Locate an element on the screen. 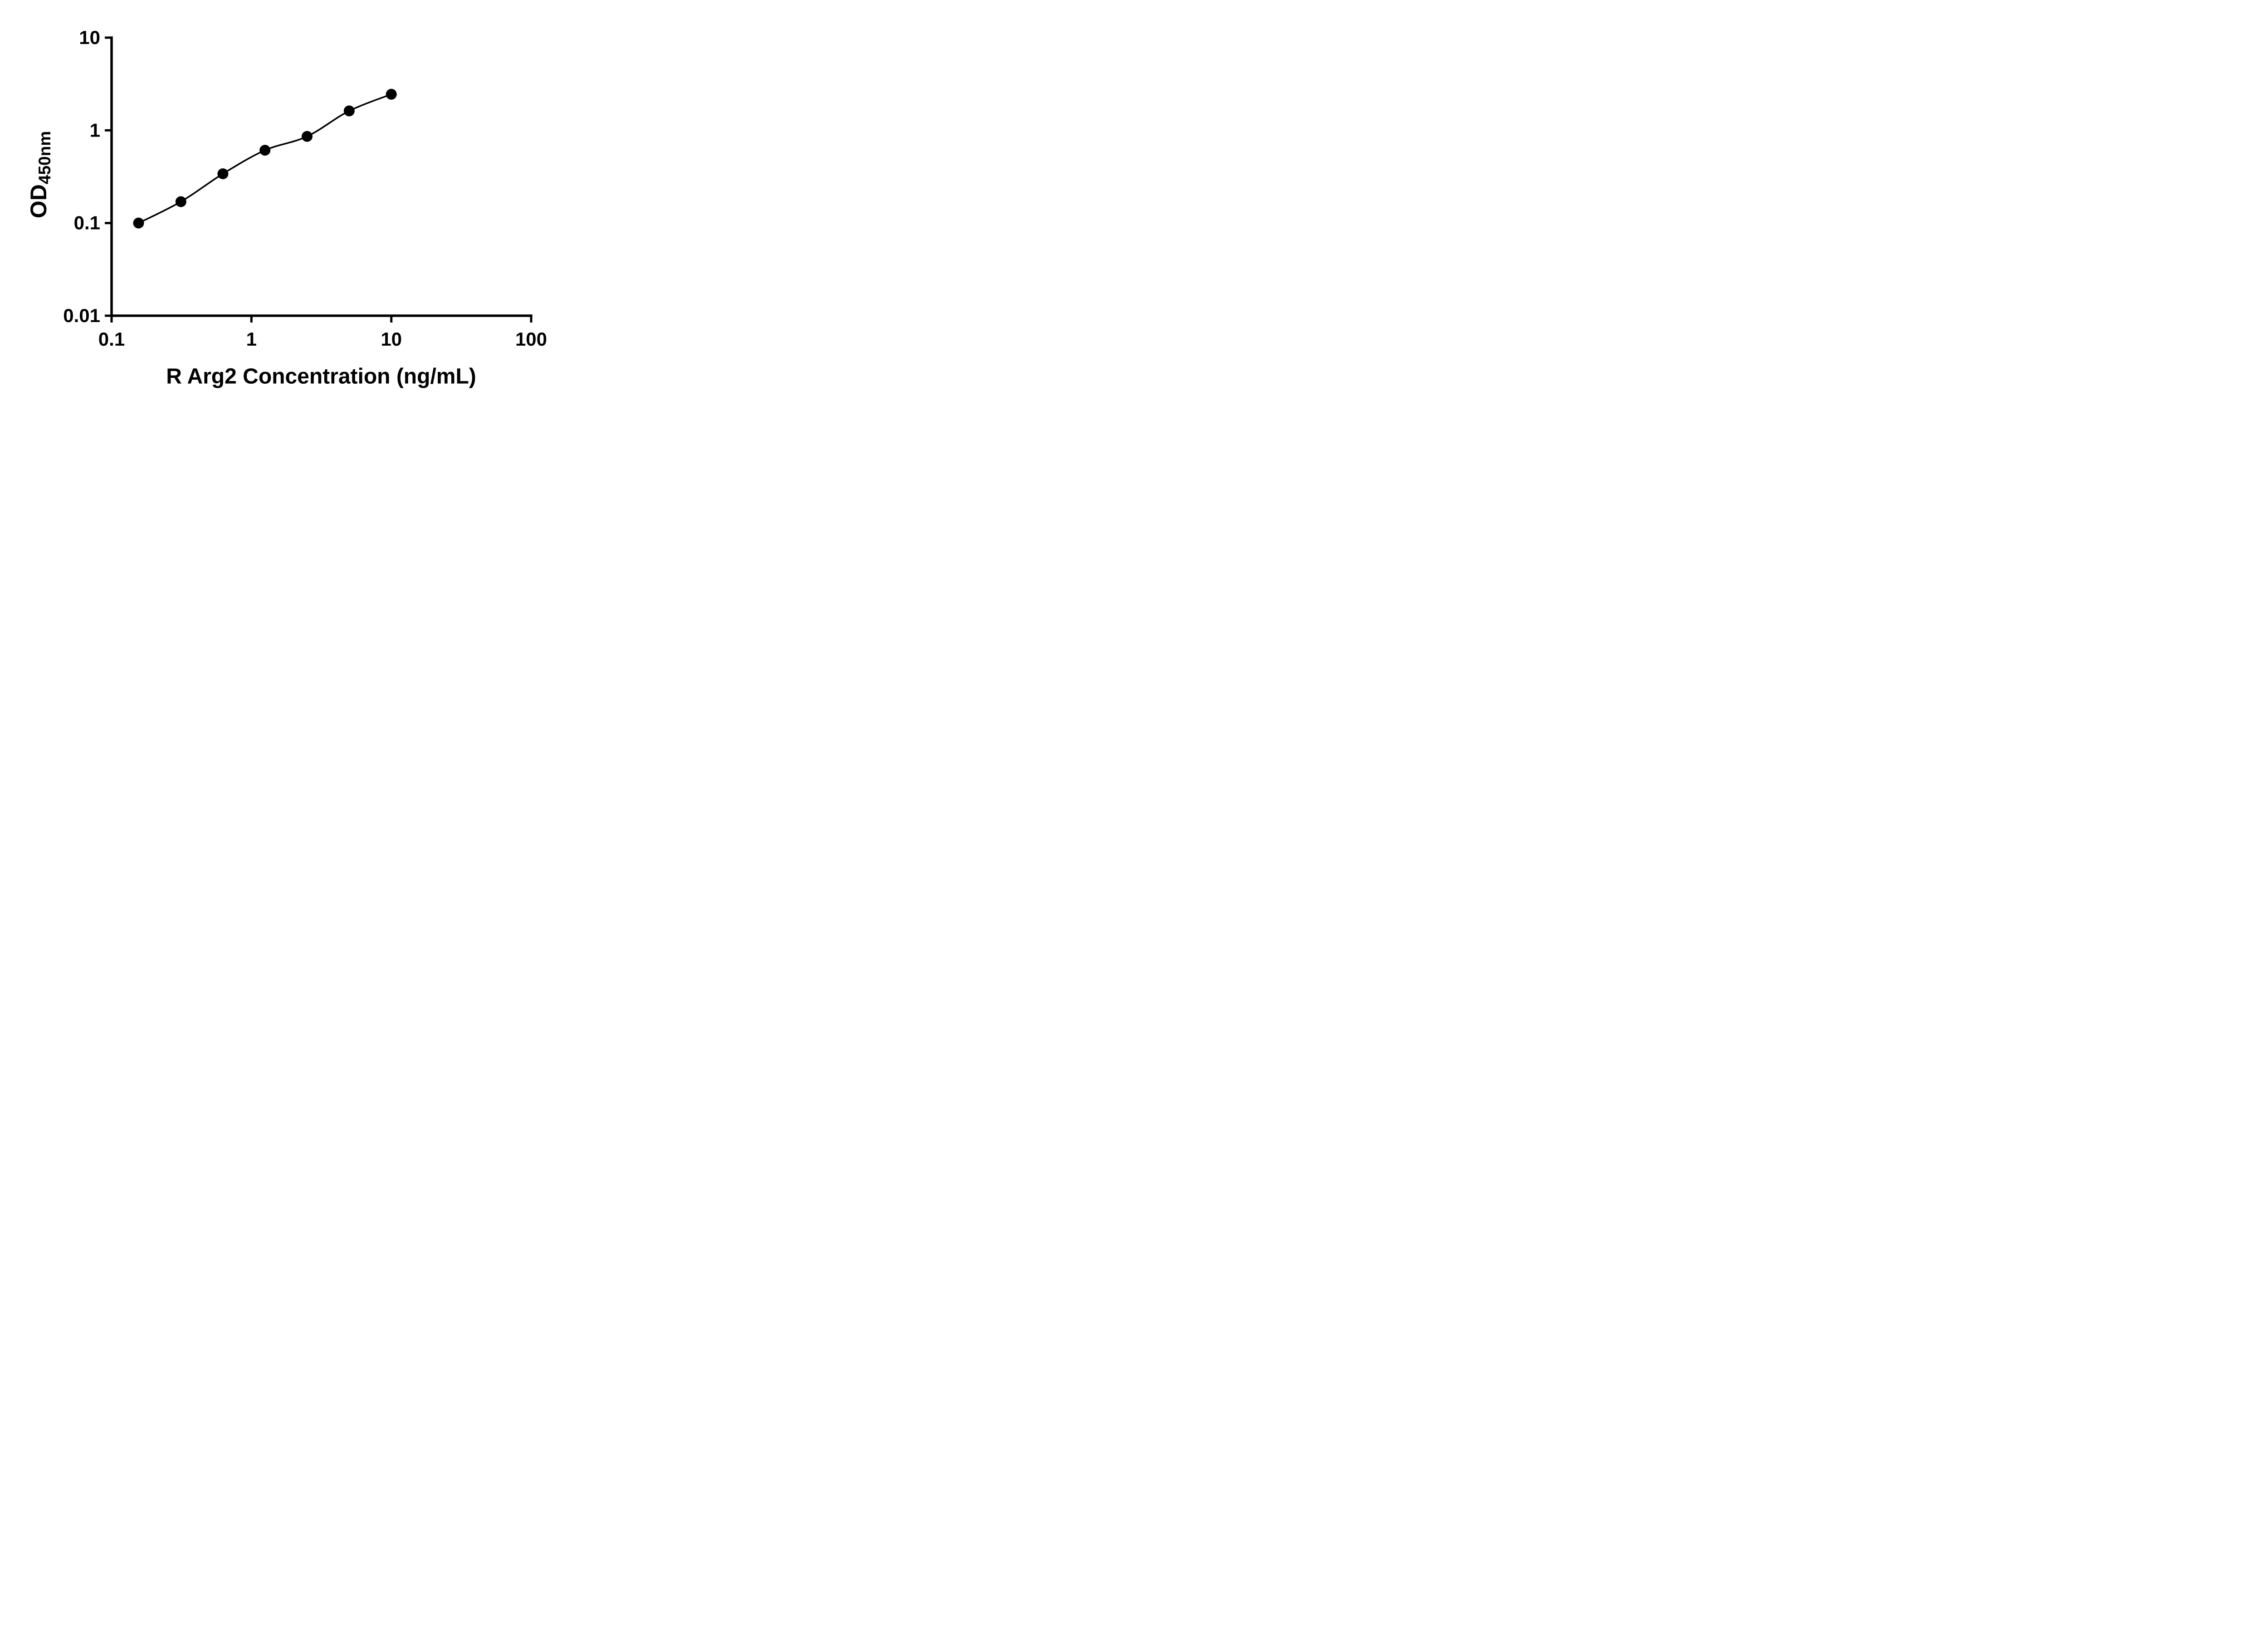 This screenshot has width=2268, height=1633. axis-spines is located at coordinates (322, 176).